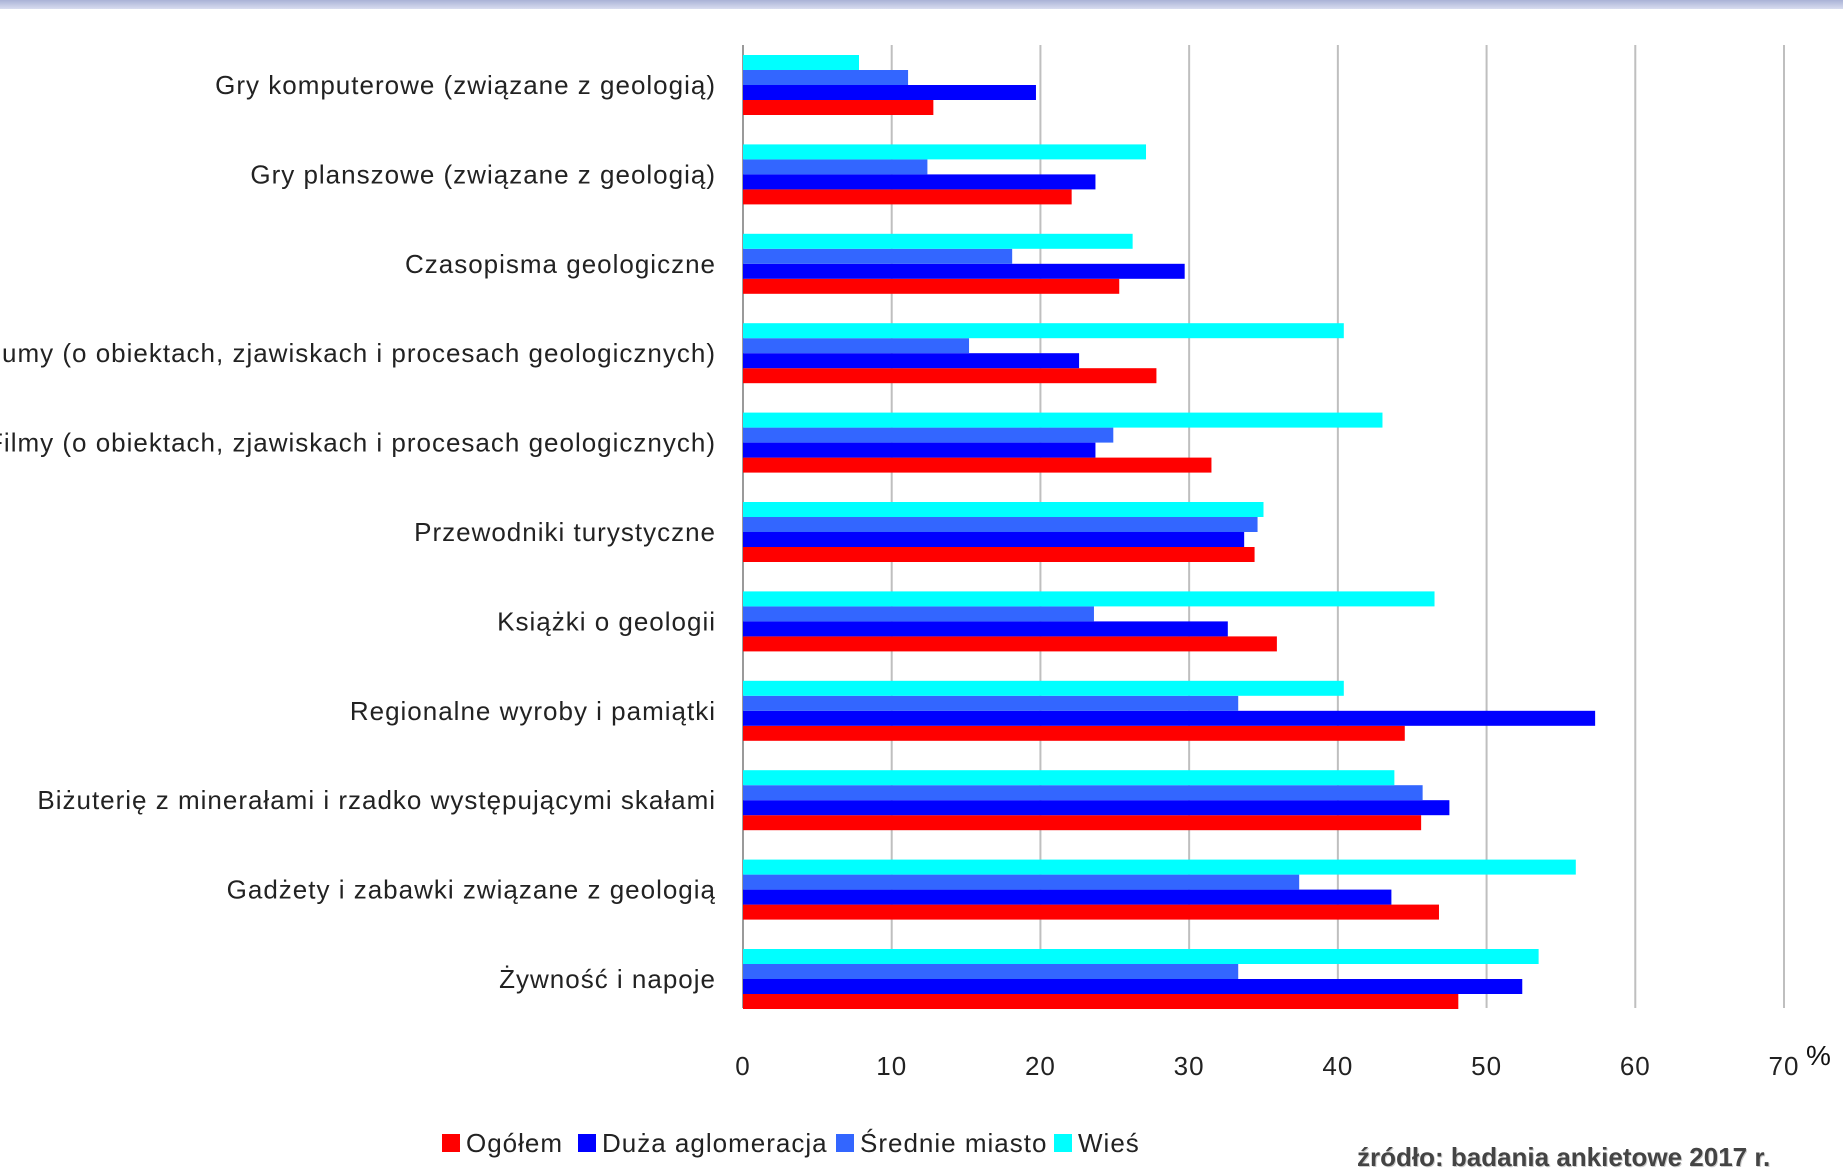 This screenshot has height=1173, width=1843. Describe the element at coordinates (1040, 1066) in the screenshot. I see `x-tick-label: 20` at that location.